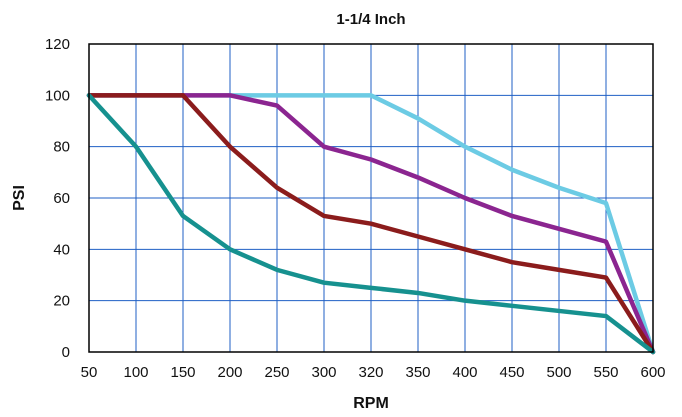 Image resolution: width=682 pixels, height=417 pixels. I want to click on y-tick-label: 0, so click(66, 352).